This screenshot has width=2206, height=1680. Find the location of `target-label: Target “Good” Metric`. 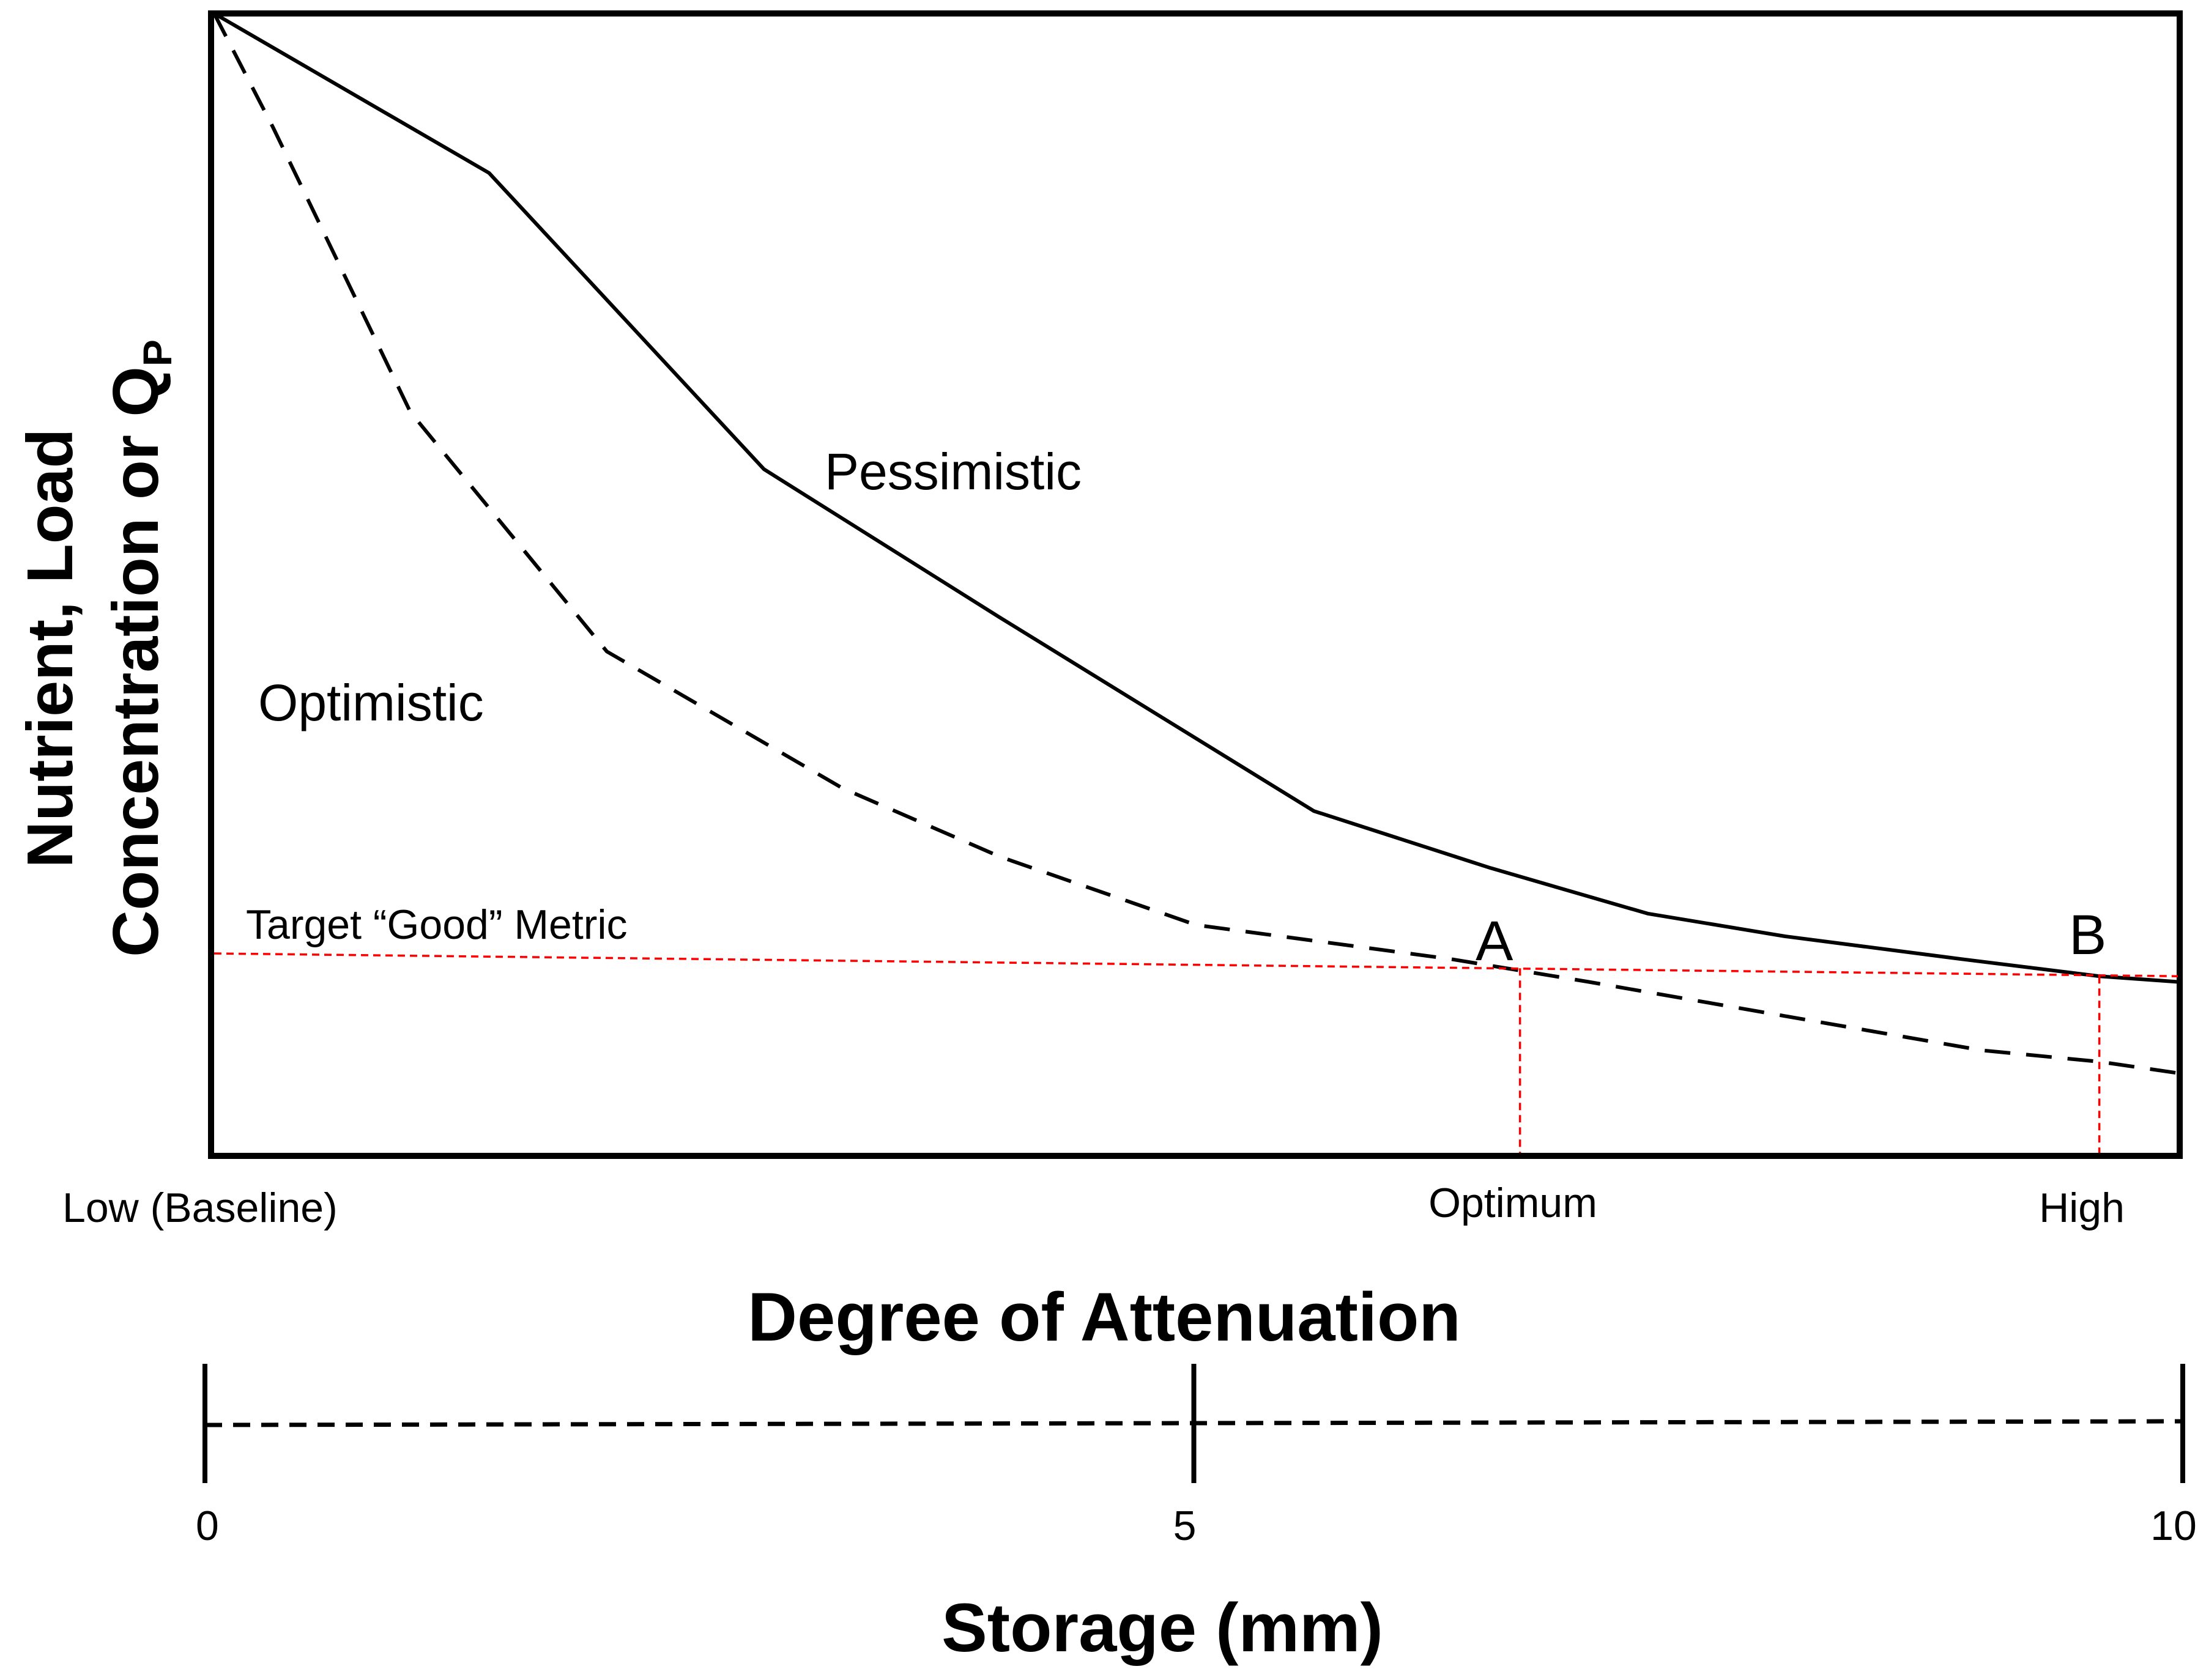

target-label: Target “Good” Metric is located at coordinates (437, 924).